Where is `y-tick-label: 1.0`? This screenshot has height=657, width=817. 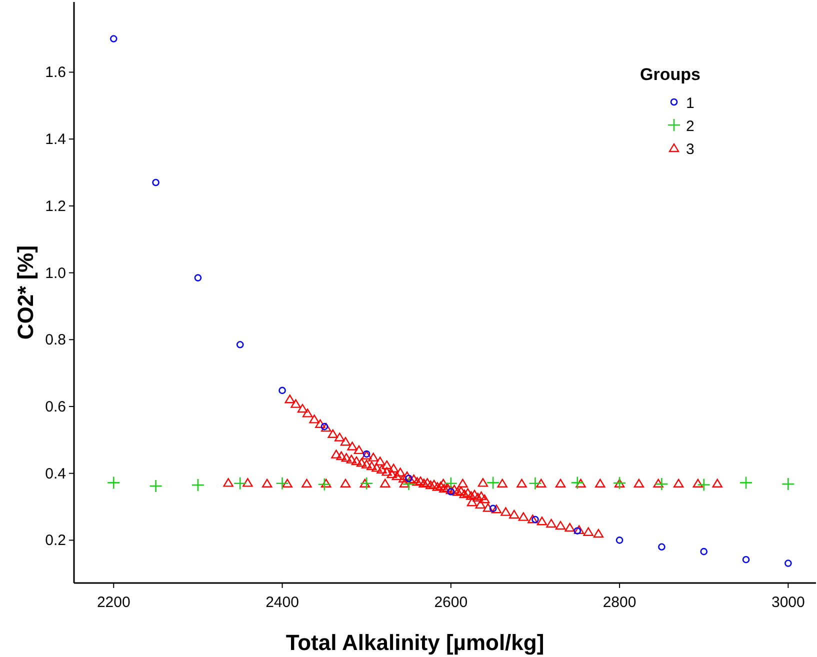 y-tick-label: 1.0 is located at coordinates (55, 273).